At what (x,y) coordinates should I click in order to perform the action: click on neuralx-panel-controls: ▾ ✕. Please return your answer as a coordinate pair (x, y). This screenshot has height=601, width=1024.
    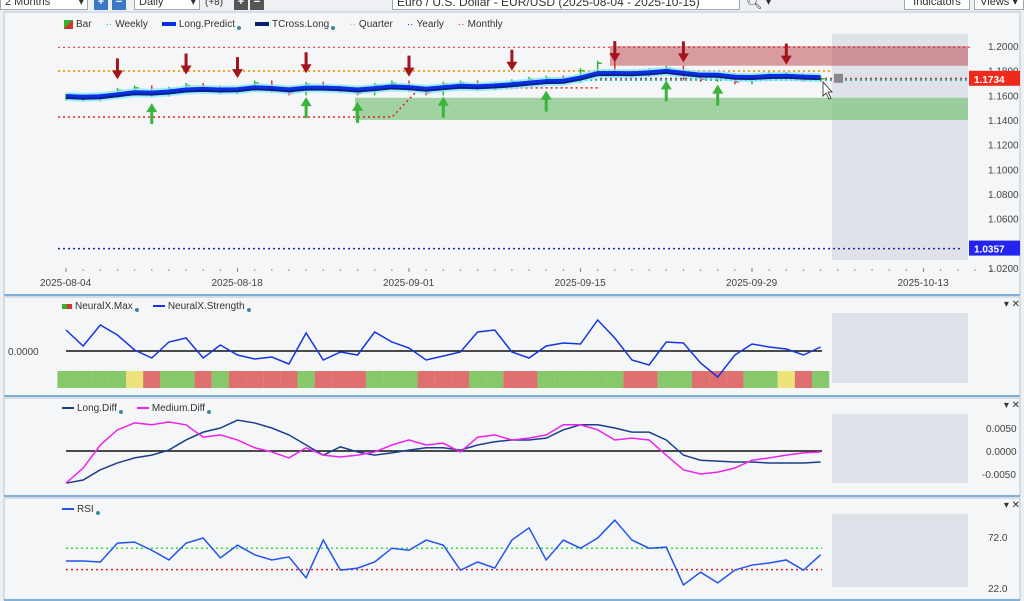
    Looking at the image, I should click on (1011, 304).